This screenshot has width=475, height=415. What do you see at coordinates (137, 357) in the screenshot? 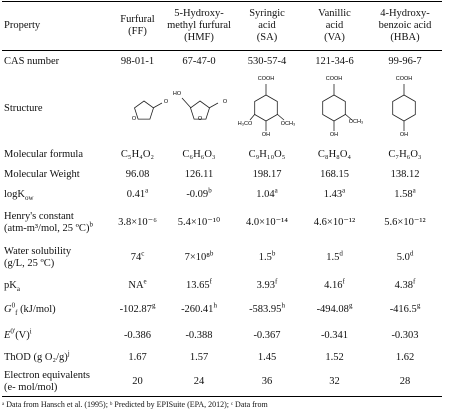
I see `value-text: 1.67` at bounding box center [137, 357].